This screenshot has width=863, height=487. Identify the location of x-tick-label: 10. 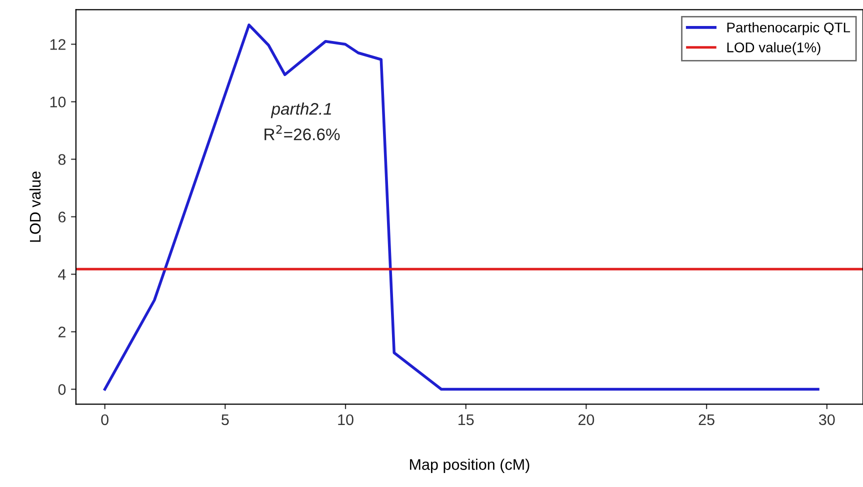
(346, 420).